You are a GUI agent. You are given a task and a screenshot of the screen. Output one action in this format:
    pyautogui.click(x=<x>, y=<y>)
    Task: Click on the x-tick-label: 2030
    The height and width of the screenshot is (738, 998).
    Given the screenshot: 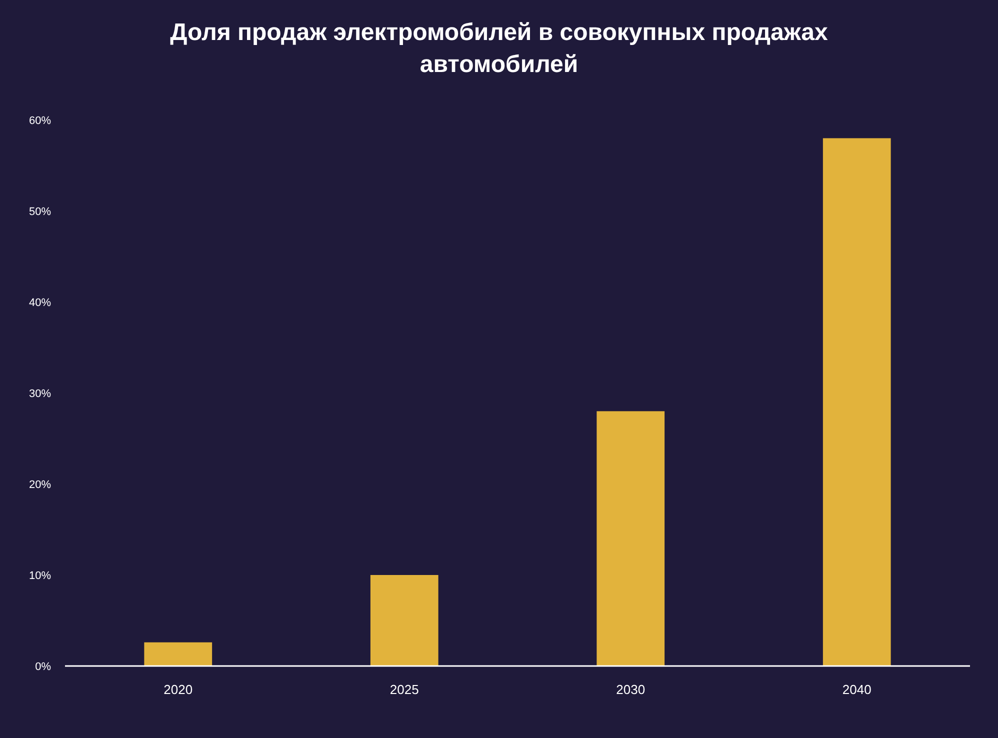 What is the action you would take?
    pyautogui.click(x=631, y=689)
    